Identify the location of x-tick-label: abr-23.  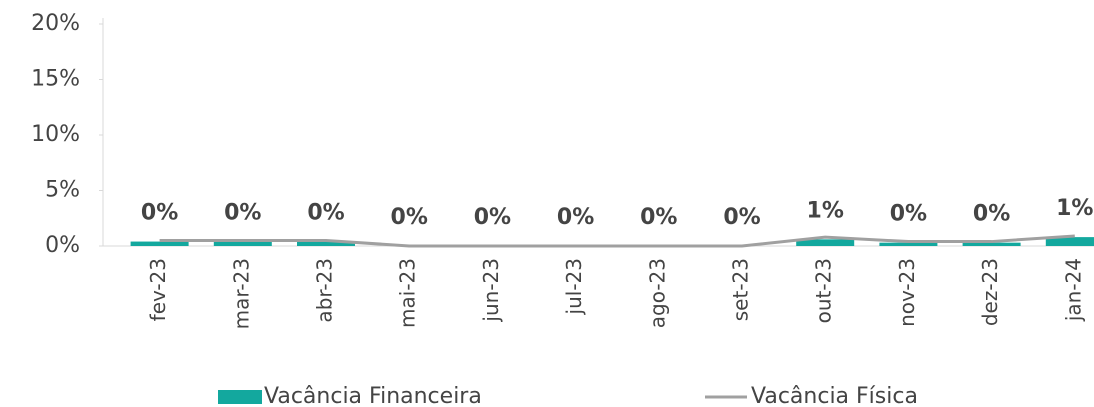
(325, 290).